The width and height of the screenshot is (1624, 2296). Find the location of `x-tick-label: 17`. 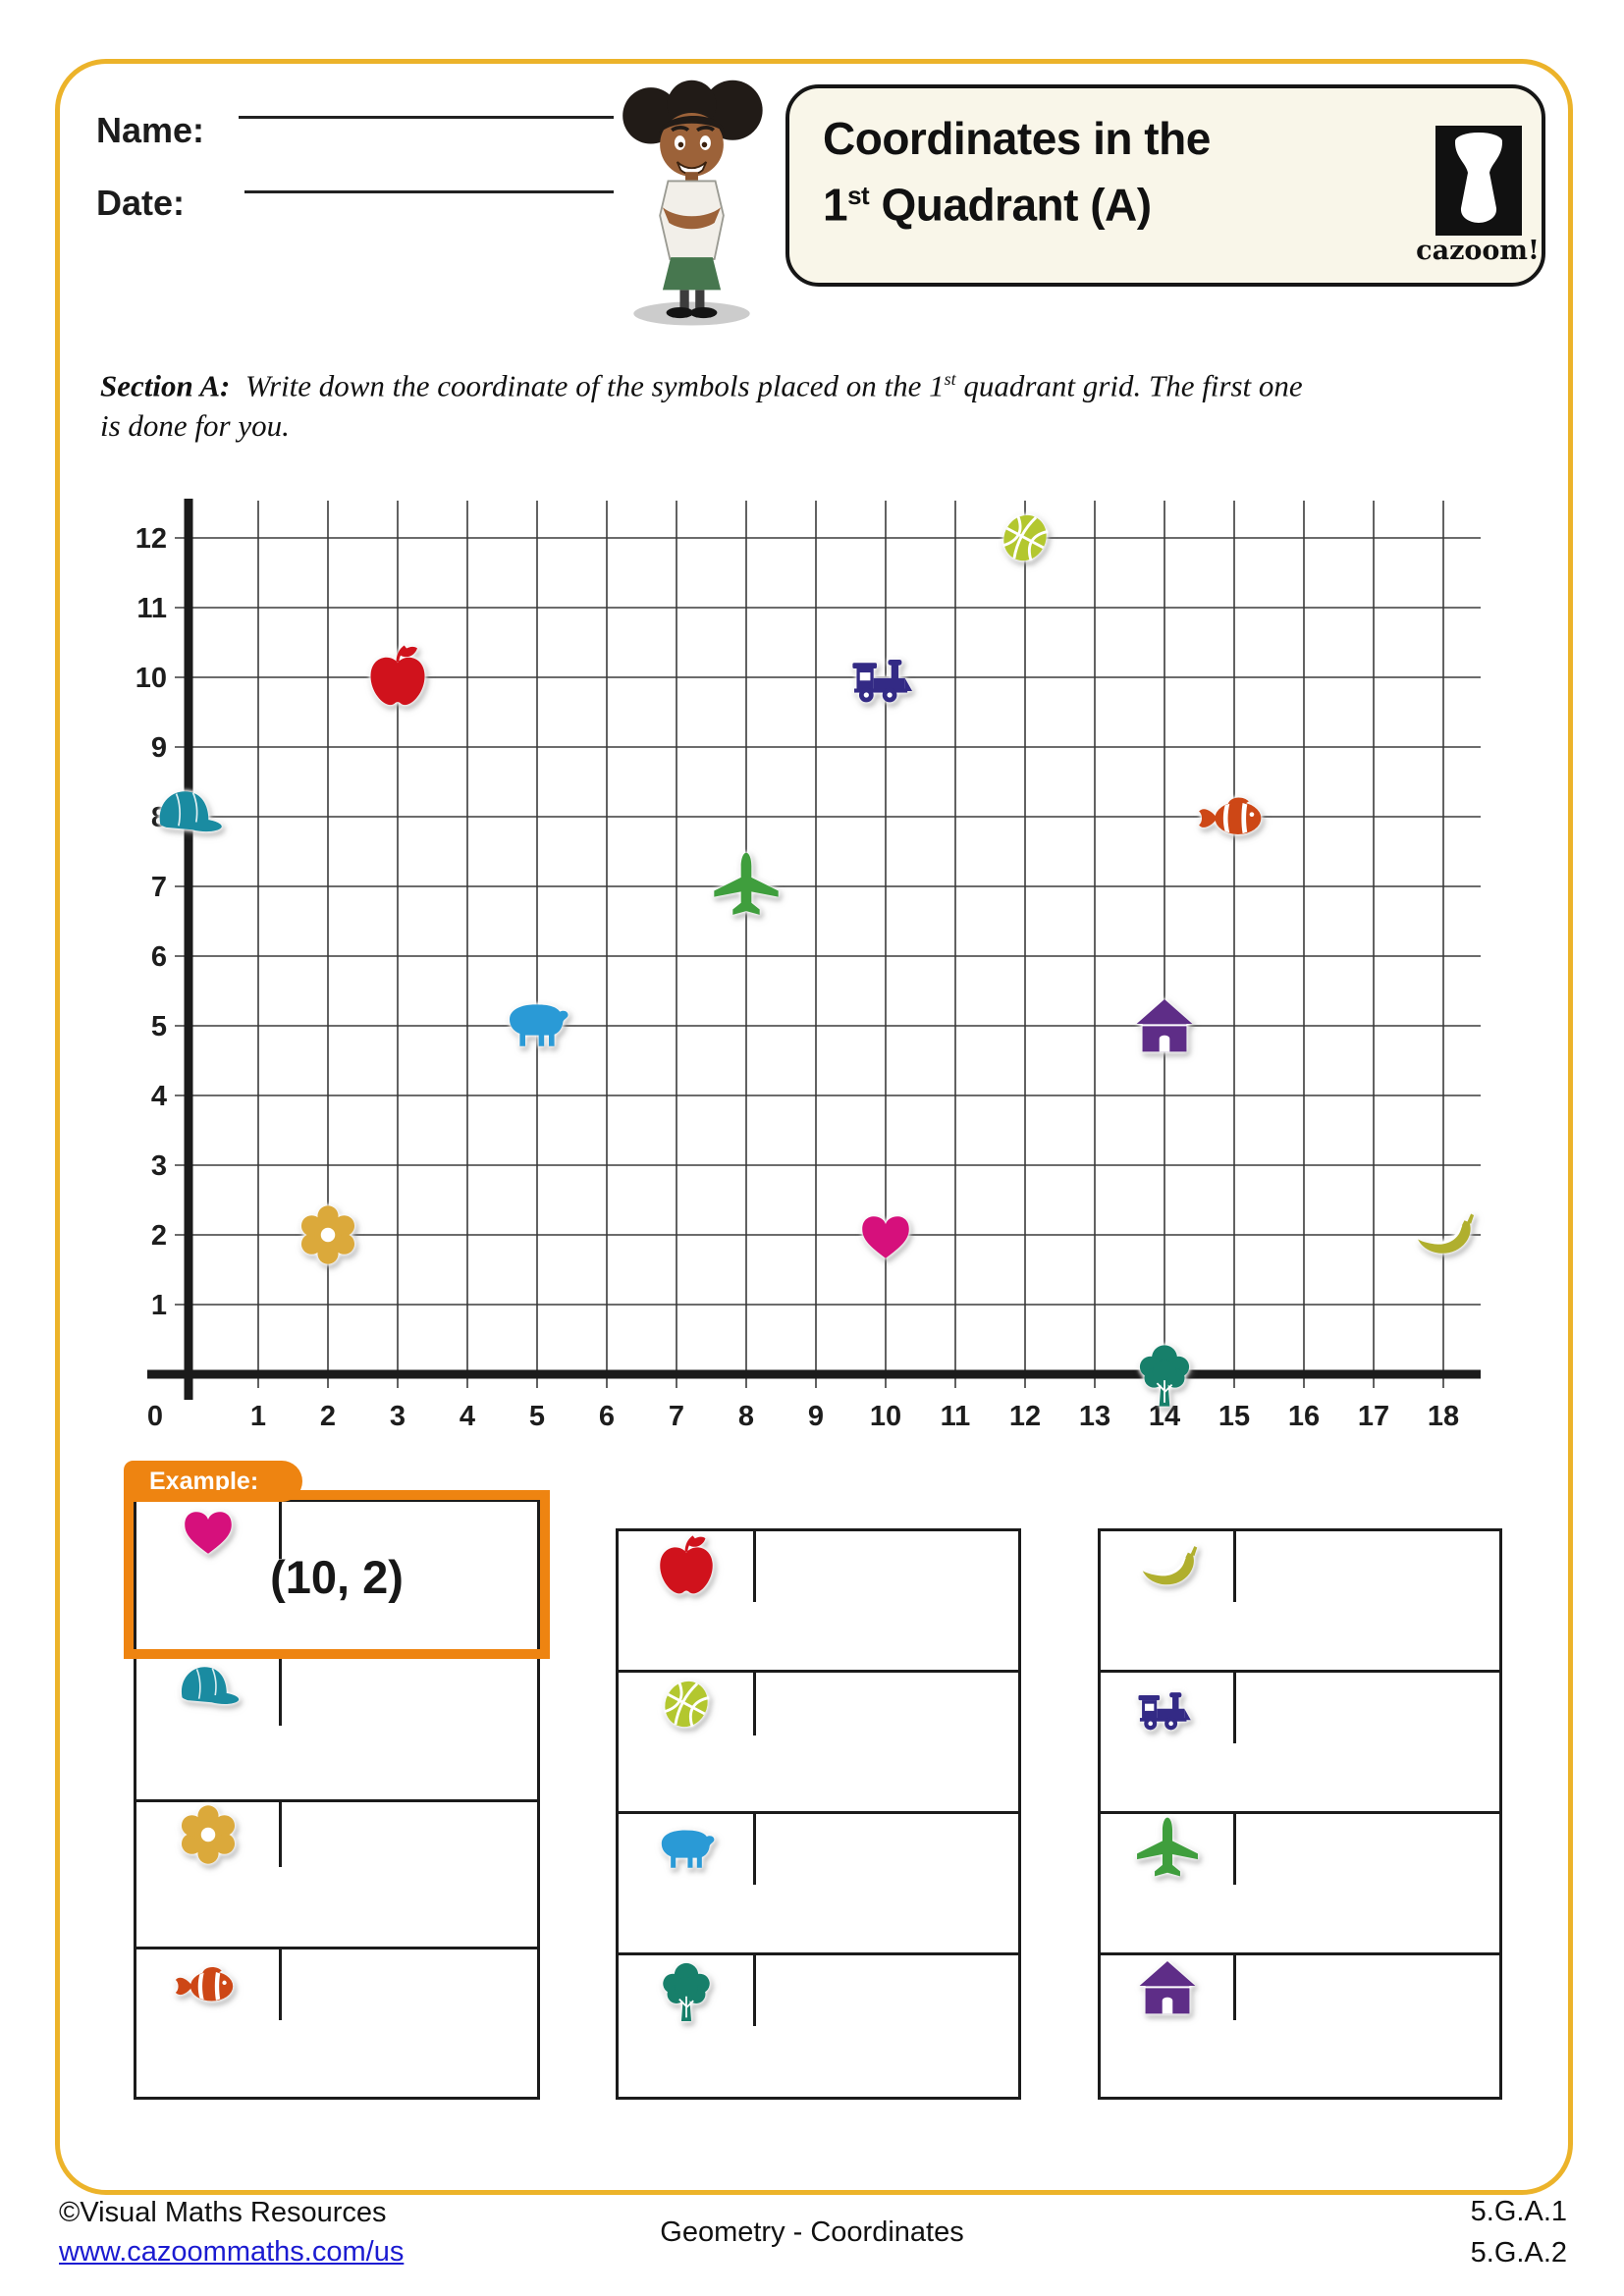

x-tick-label: 17 is located at coordinates (1373, 1416).